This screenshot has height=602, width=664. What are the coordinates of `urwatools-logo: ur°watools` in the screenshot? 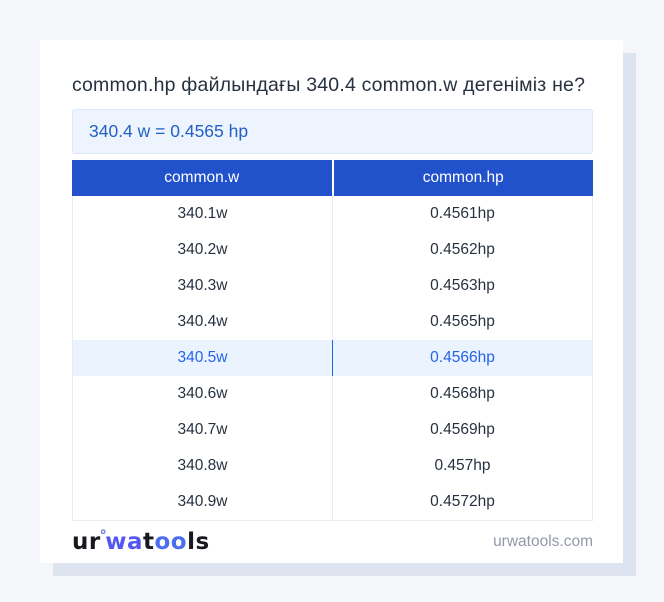 It's located at (141, 541).